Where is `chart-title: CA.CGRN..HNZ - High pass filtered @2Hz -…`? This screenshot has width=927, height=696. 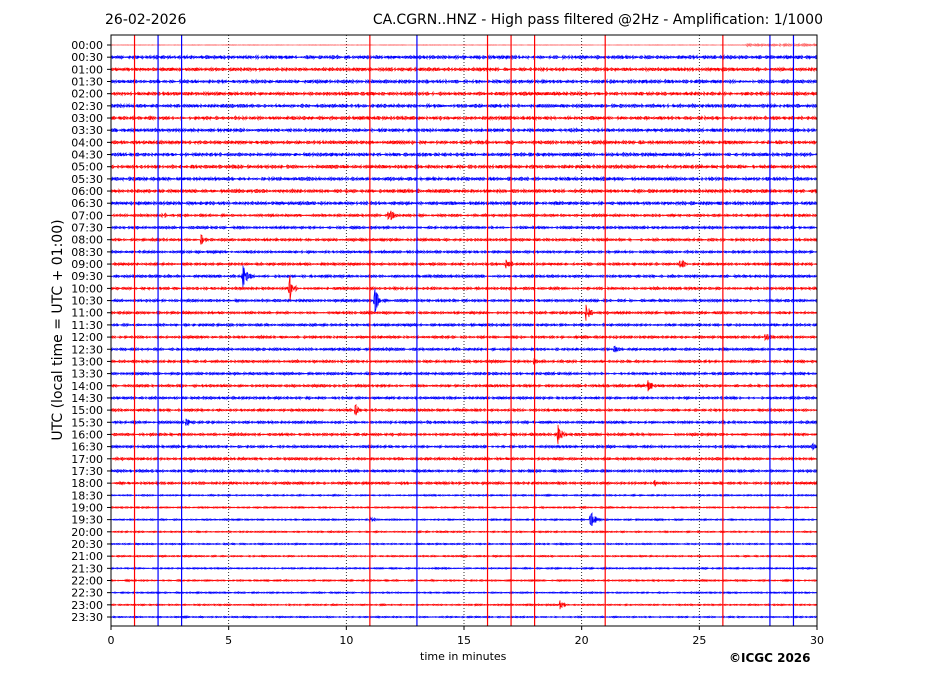
chart-title: CA.CGRN..HNZ - High pass filtered @2Hz -… is located at coordinates (597, 20).